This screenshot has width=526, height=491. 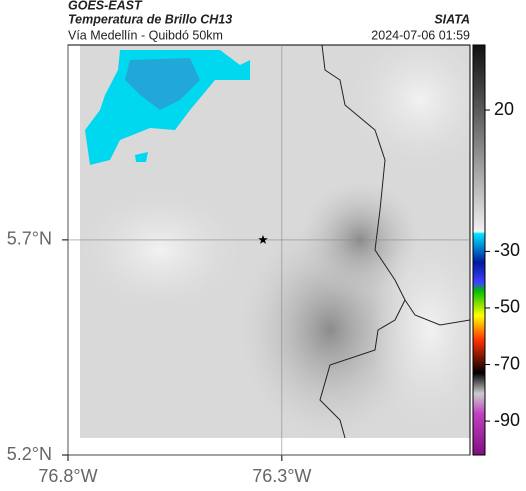 I want to click on colorbar-tick-label: 20, so click(x=504, y=109).